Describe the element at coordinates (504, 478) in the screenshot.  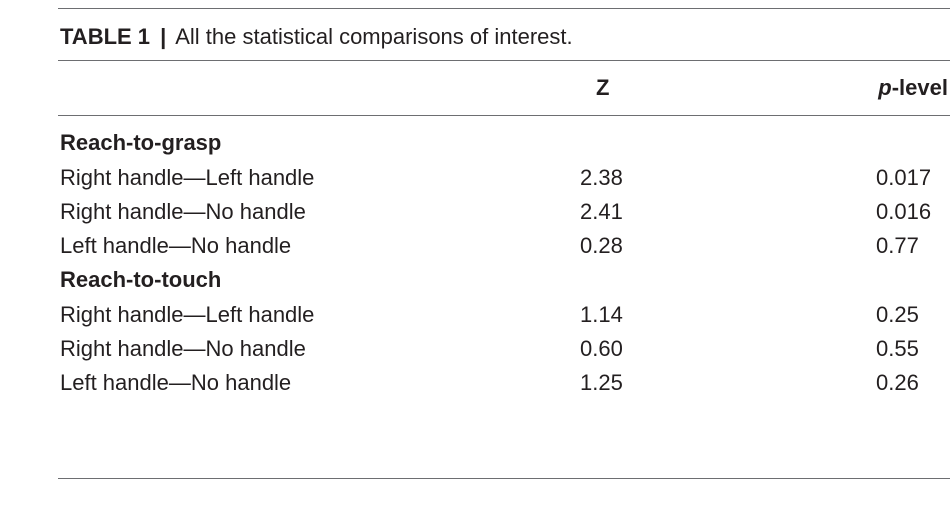
I see `bottom-rule` at that location.